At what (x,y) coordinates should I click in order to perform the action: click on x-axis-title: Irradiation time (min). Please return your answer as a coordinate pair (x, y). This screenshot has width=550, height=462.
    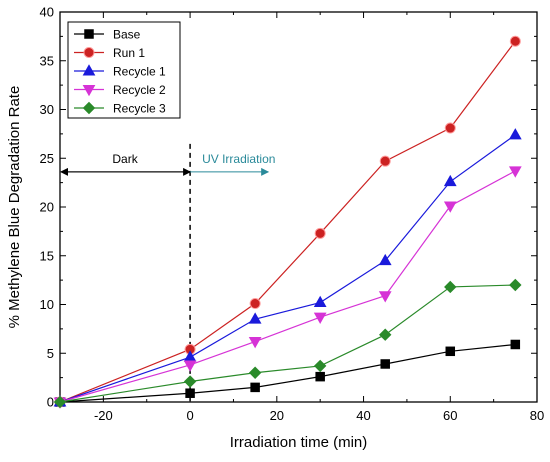
    Looking at the image, I should click on (299, 442).